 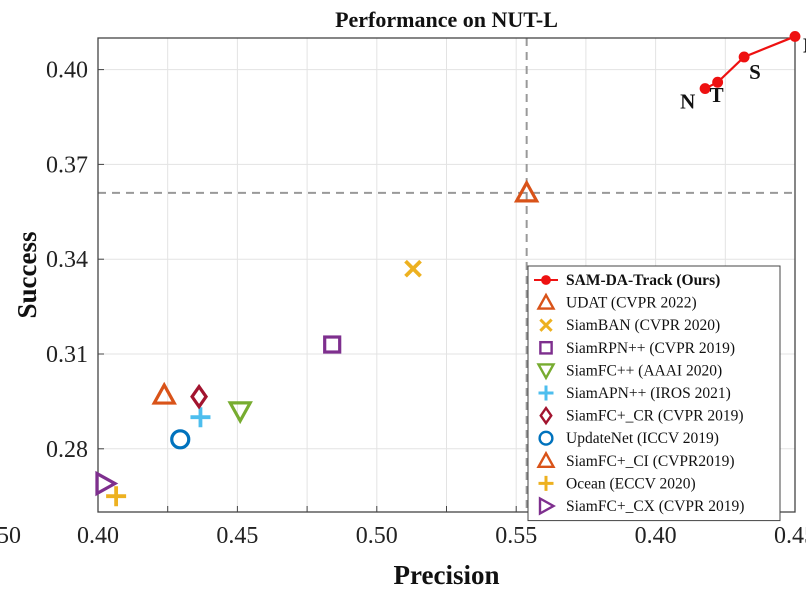 What do you see at coordinates (67, 450) in the screenshot?
I see `y-tick-label: 0.28` at bounding box center [67, 450].